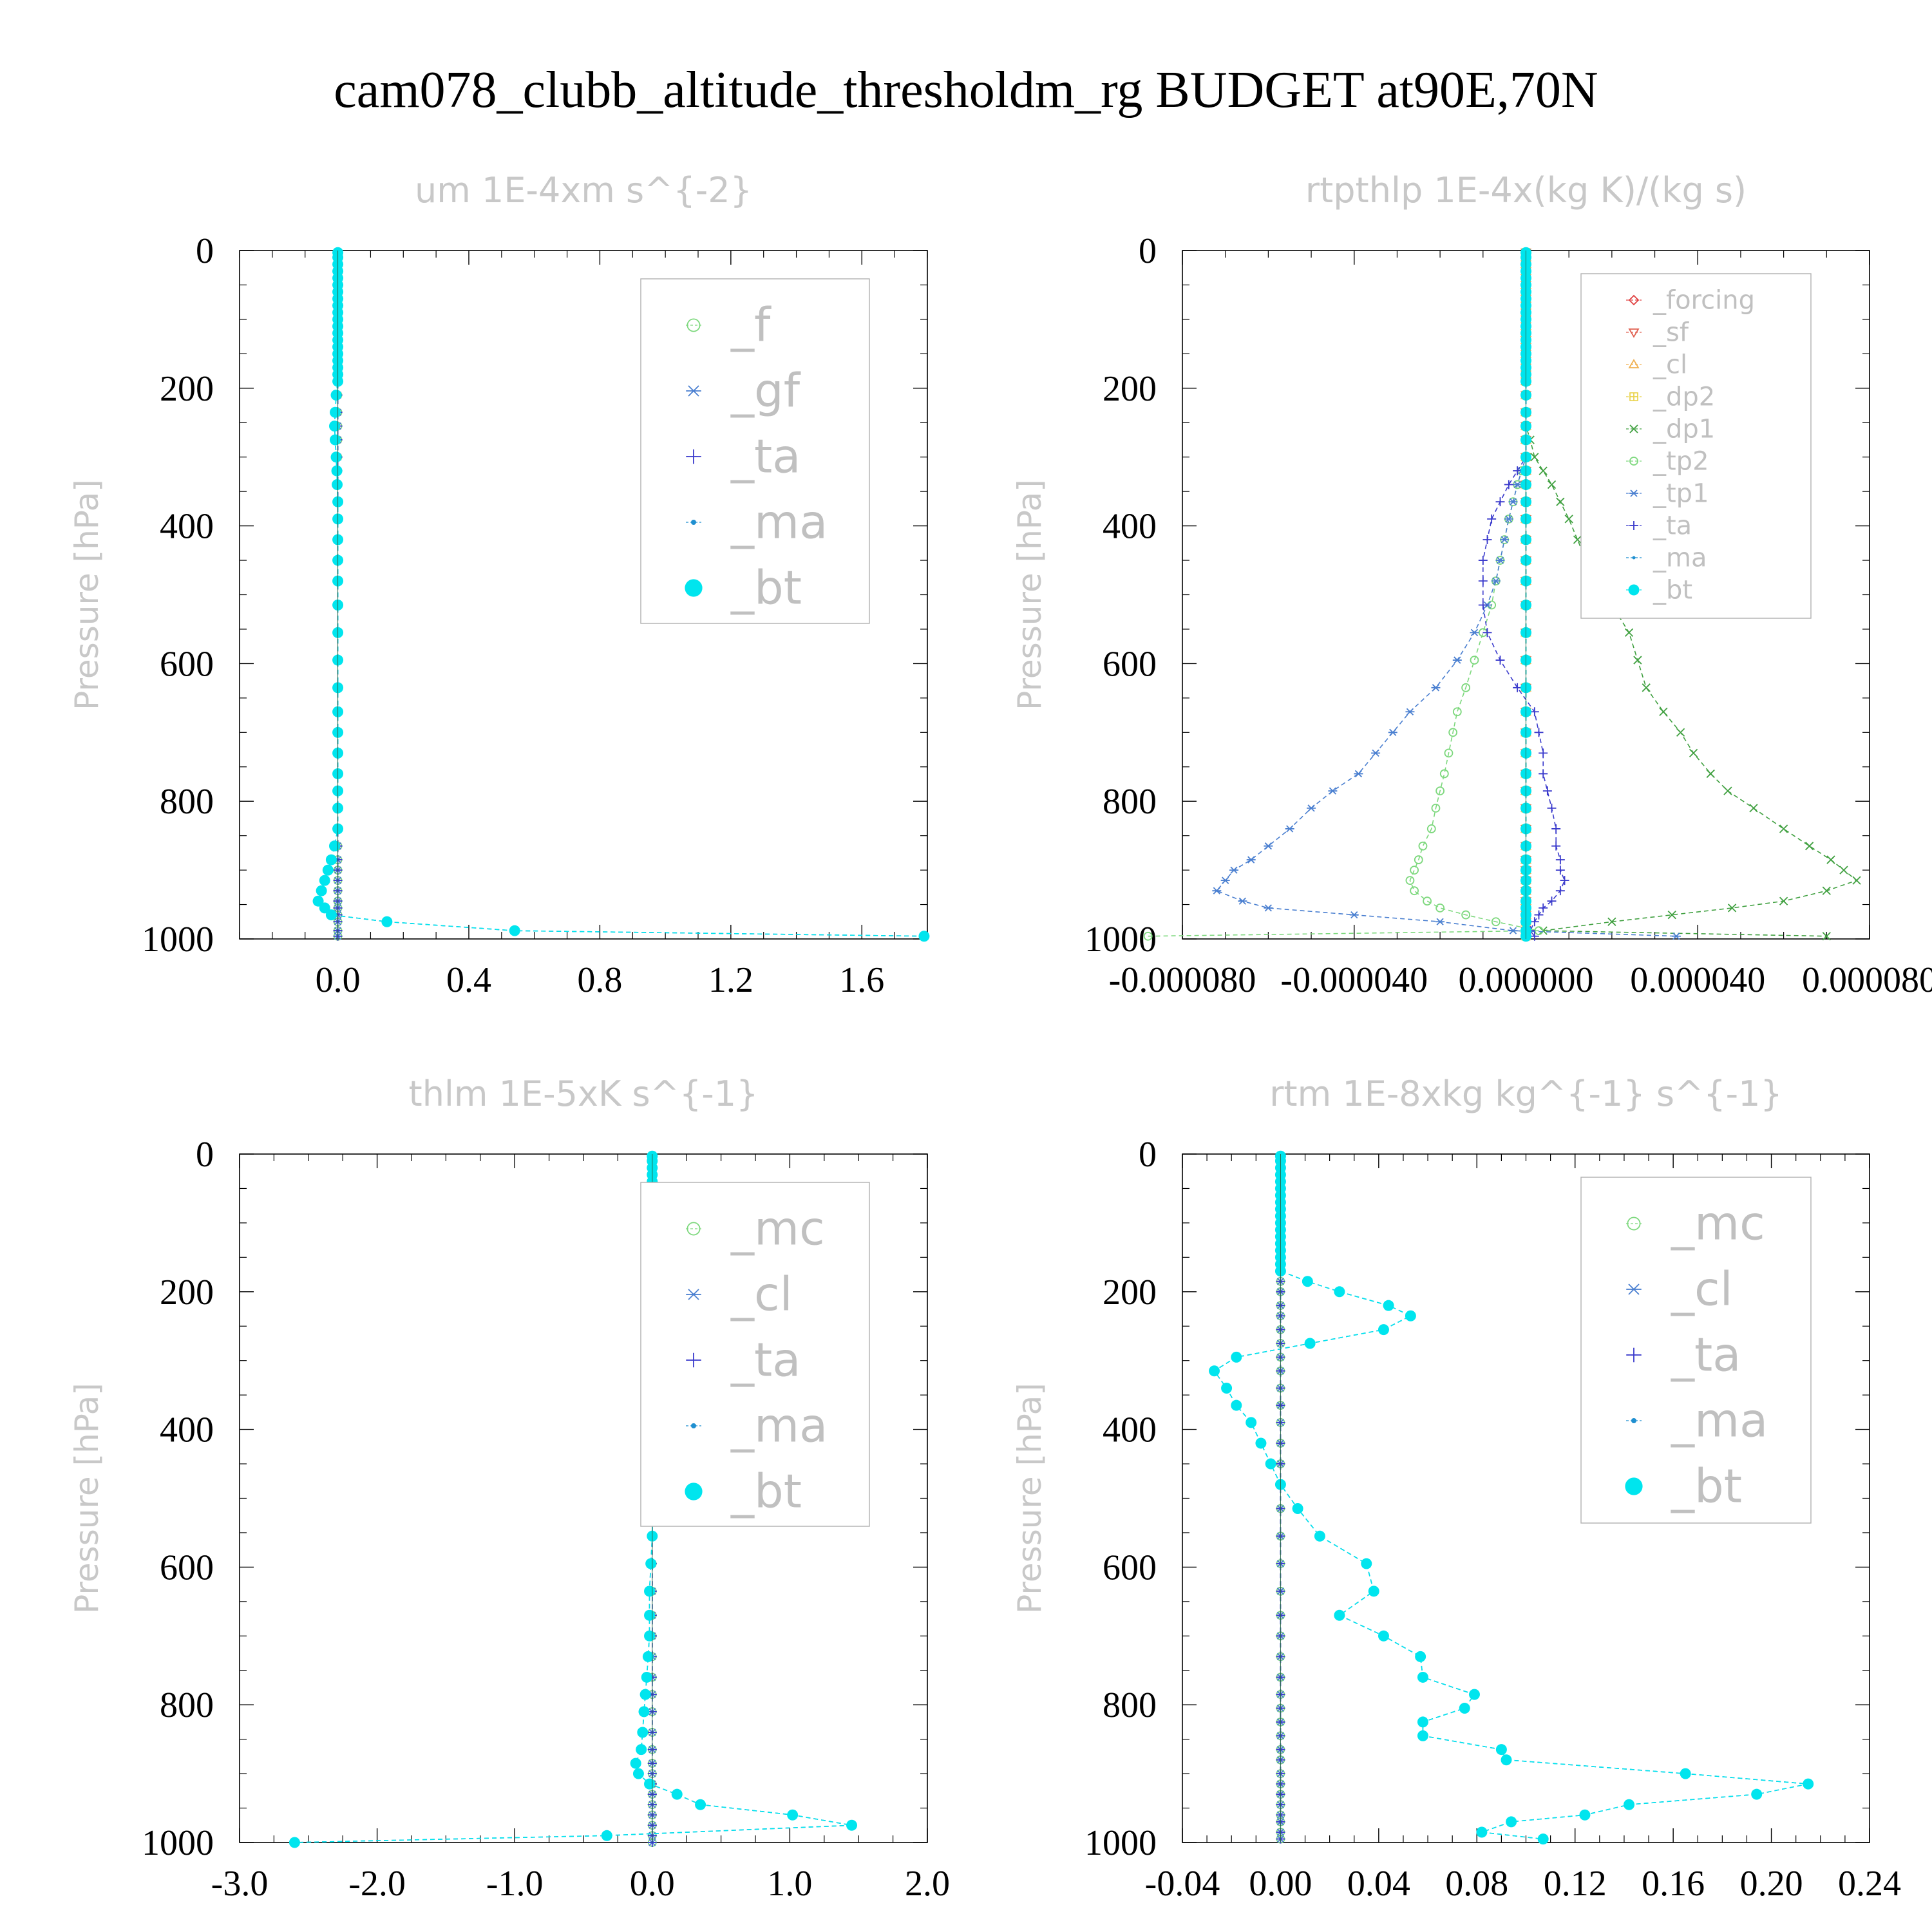 This screenshot has height=1932, width=1932. Describe the element at coordinates (1690, 301) in the screenshot. I see `legend-entry: _forcing` at that location.